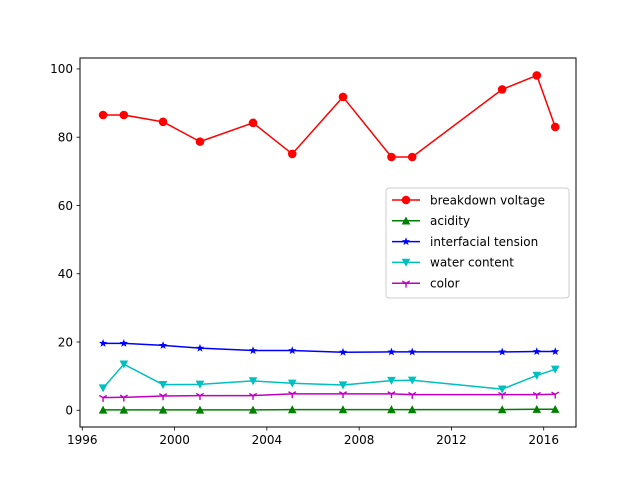  I want to click on x-tick-label: 2000, so click(174, 440).